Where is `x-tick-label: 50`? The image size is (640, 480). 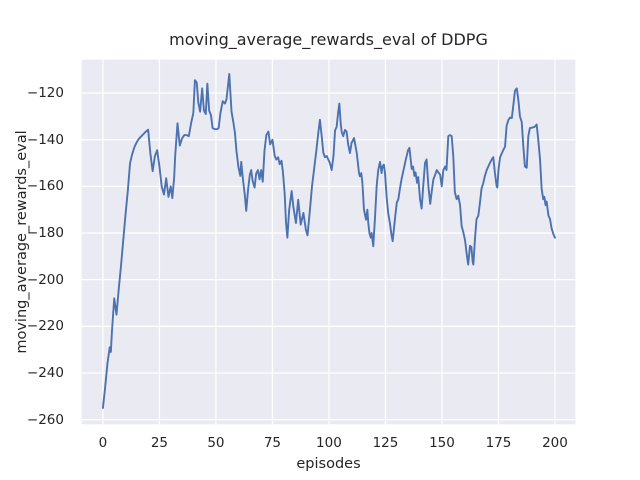
x-tick-label: 50 is located at coordinates (216, 443).